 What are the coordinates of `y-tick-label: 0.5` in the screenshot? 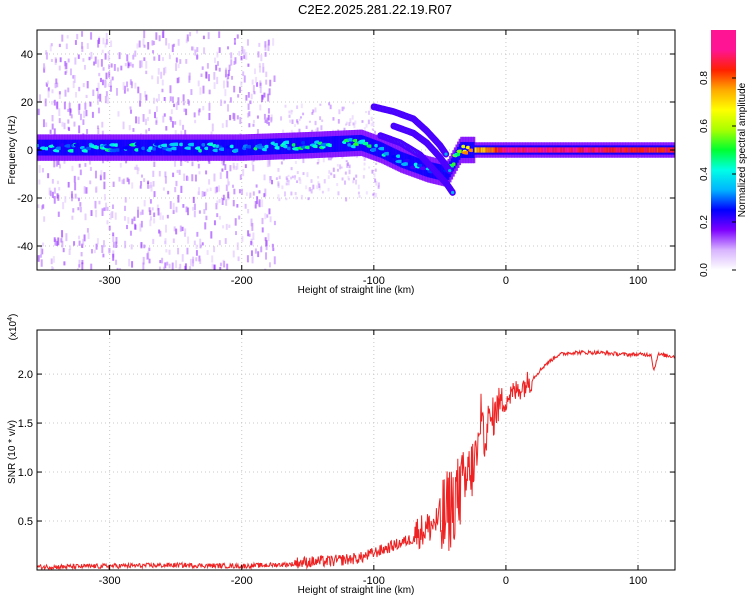 It's located at (25, 522).